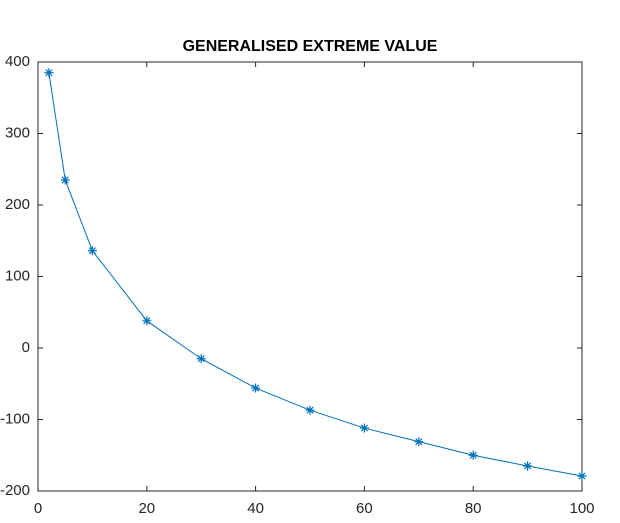 The width and height of the screenshot is (620, 523). Describe the element at coordinates (364, 508) in the screenshot. I see `x-tick-label: 60` at that location.